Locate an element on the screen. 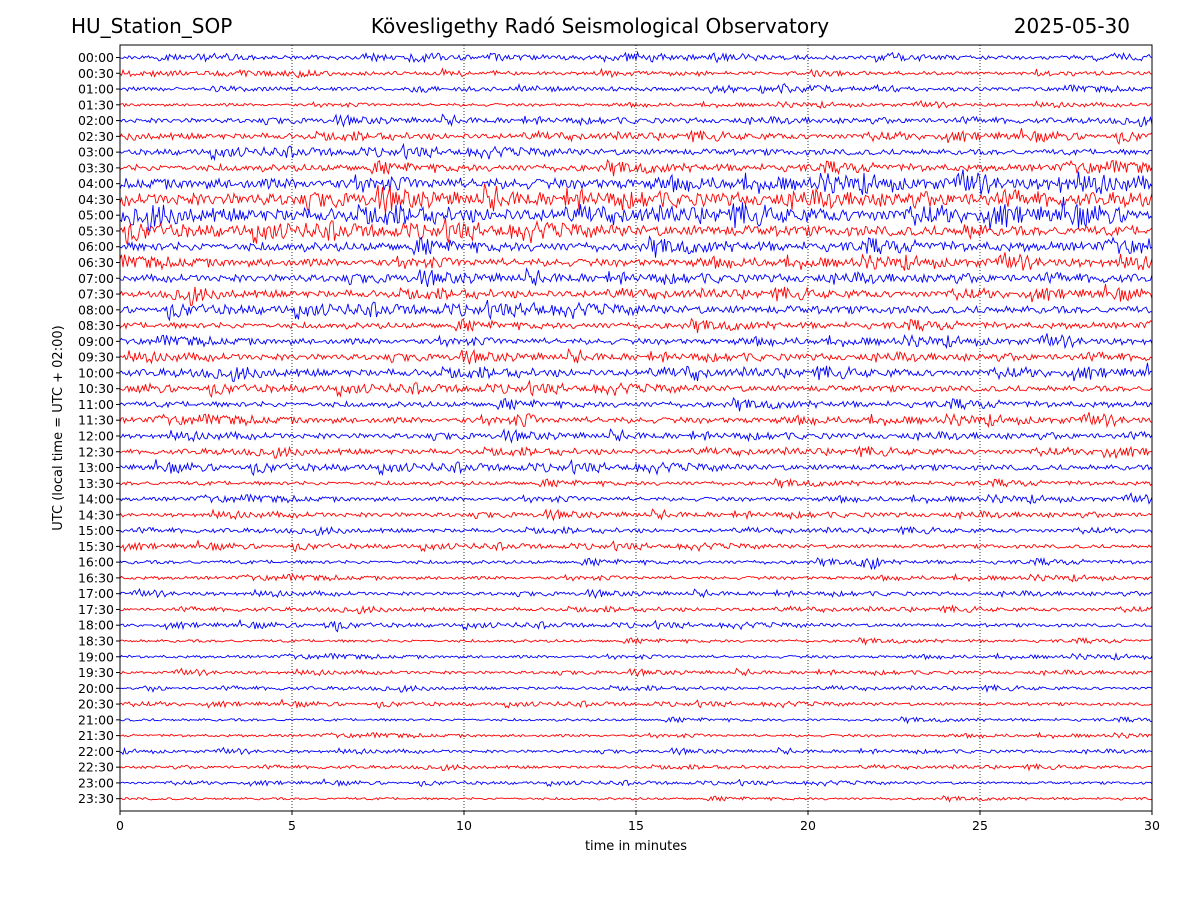  y-tick-label: 13:00 is located at coordinates (96, 467).